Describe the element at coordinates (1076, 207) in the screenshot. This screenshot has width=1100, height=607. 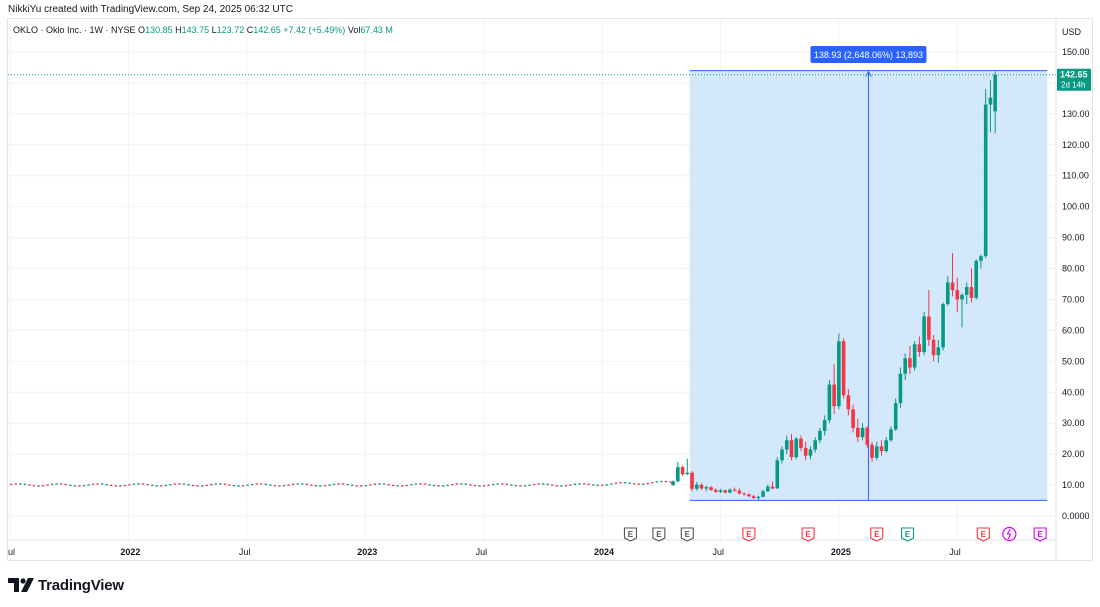
I see `y-tick-label: 100.00` at that location.